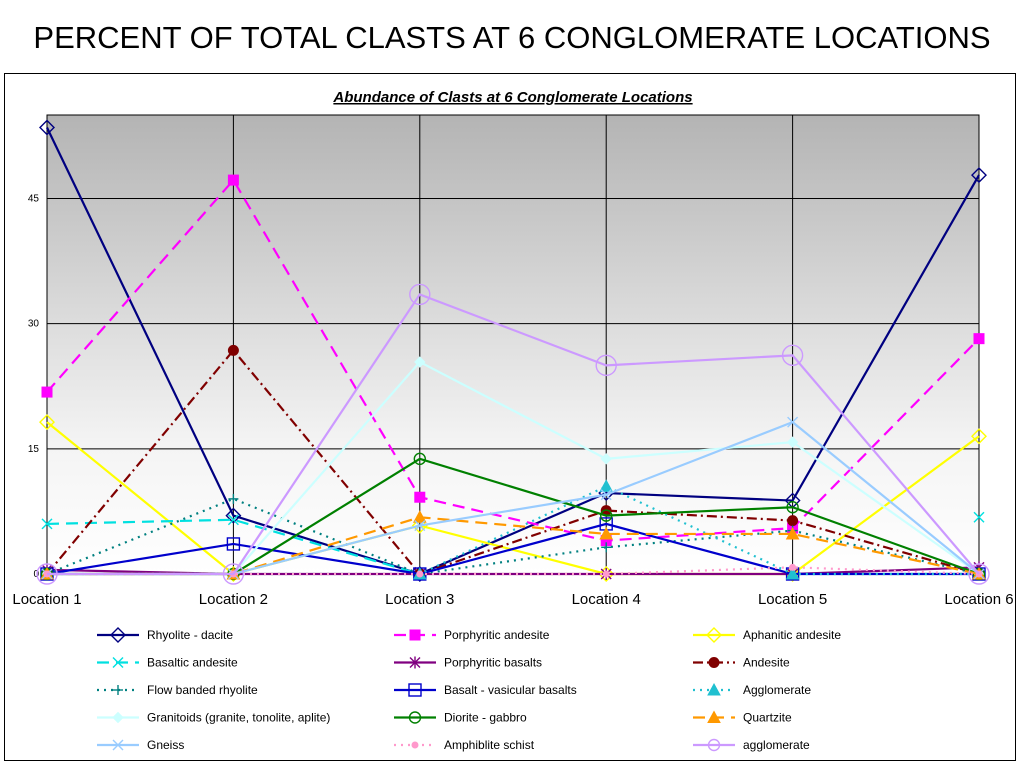 The width and height of the screenshot is (1024, 768). Describe the element at coordinates (165, 745) in the screenshot. I see `legend-label: Gneiss` at that location.